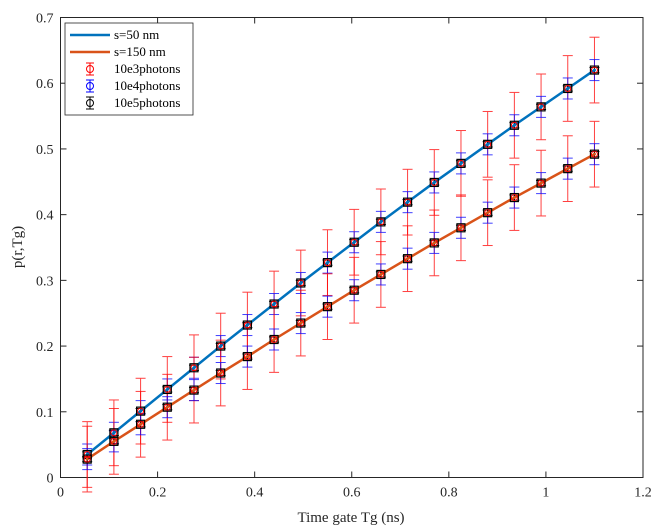 This screenshot has width=665, height=530. What do you see at coordinates (45, 281) in the screenshot?
I see `y-tick-label: 0.3` at bounding box center [45, 281].